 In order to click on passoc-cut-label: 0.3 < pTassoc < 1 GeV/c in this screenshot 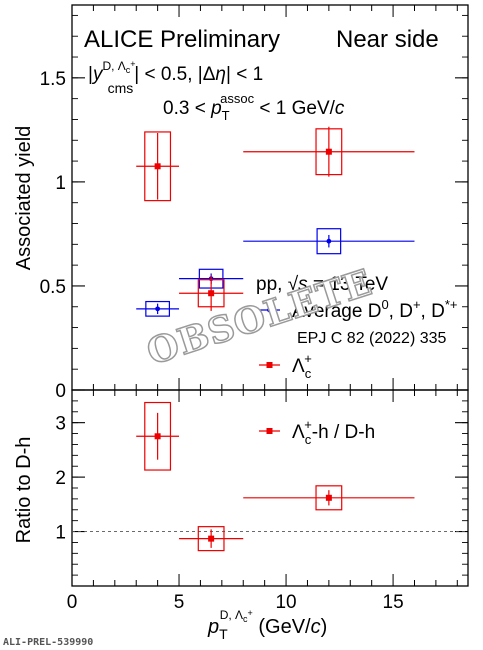, I will do `click(254, 107)`.